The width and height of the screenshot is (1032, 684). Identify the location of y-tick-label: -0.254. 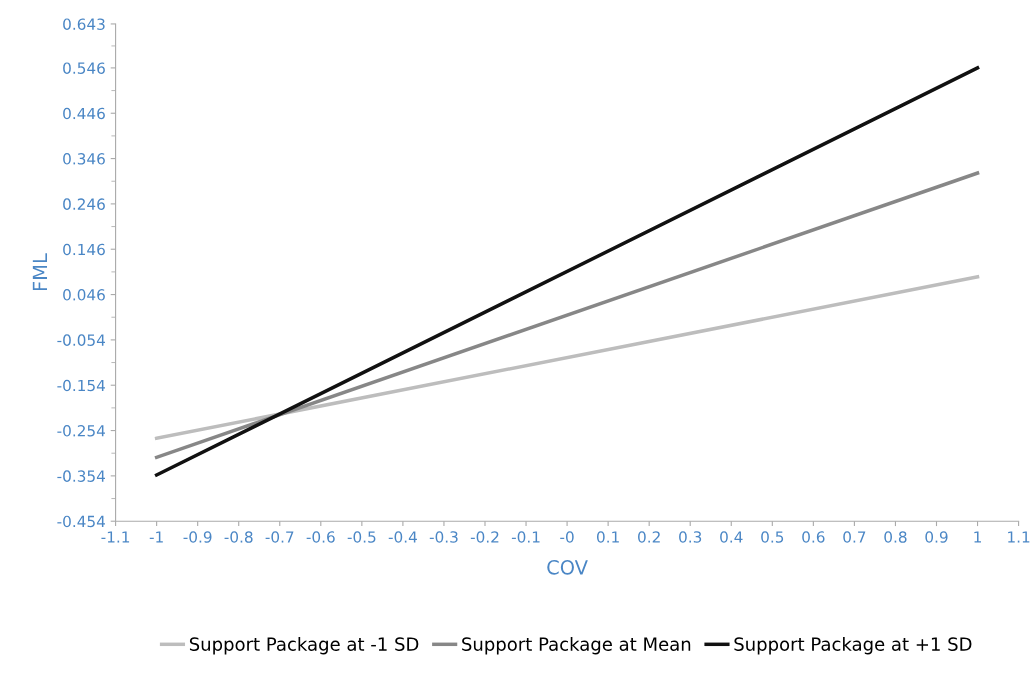
(81, 431).